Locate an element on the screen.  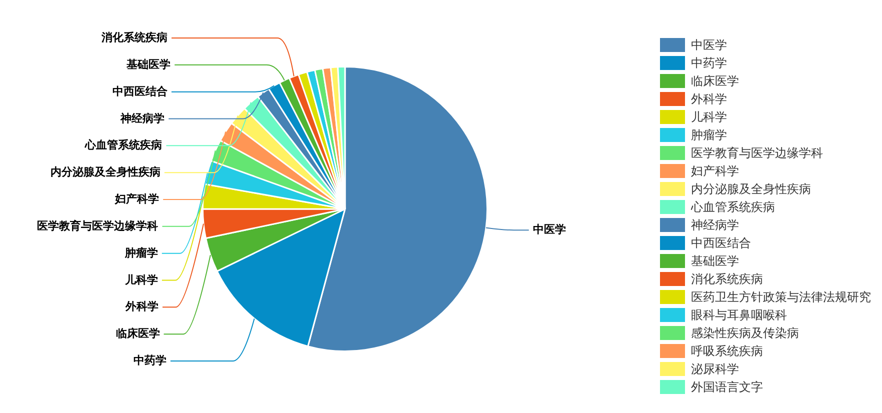
legend-label: 中药学 is located at coordinates (709, 63).